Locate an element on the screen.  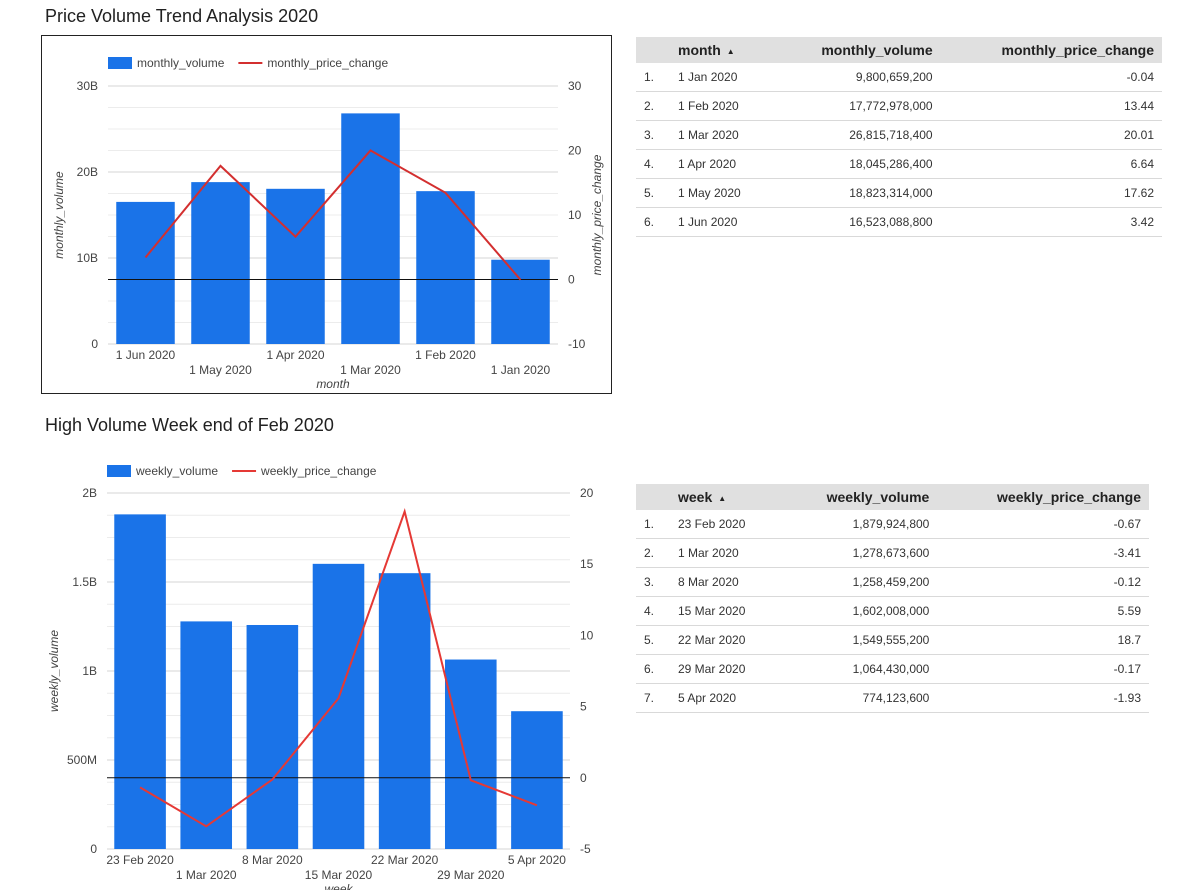
row-index: 7. is located at coordinates (653, 698).